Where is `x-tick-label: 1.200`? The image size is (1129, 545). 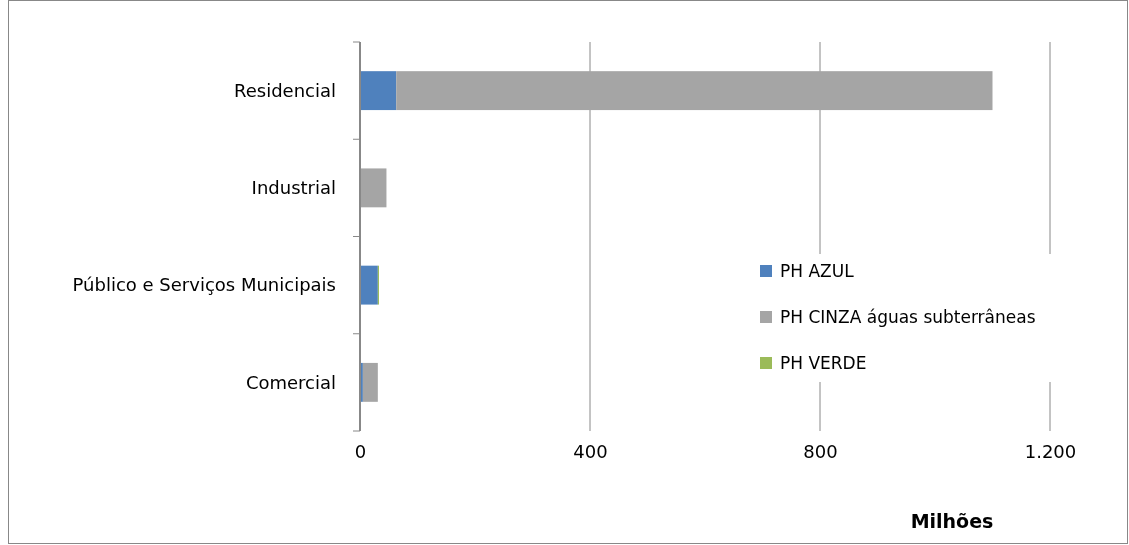
x-tick-label: 1.200 is located at coordinates (1050, 451).